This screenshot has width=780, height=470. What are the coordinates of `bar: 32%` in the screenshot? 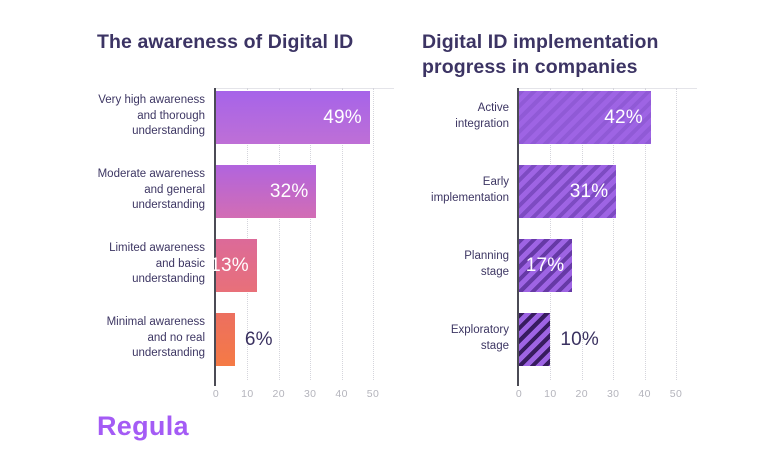 It's located at (266, 191).